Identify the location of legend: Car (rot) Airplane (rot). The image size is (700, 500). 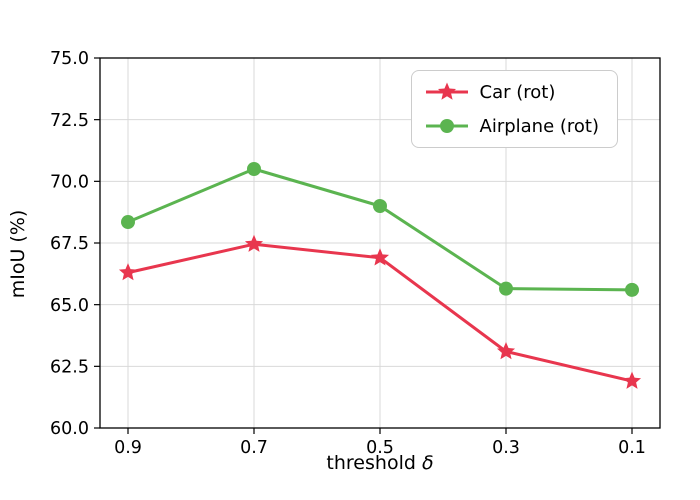
(514, 109).